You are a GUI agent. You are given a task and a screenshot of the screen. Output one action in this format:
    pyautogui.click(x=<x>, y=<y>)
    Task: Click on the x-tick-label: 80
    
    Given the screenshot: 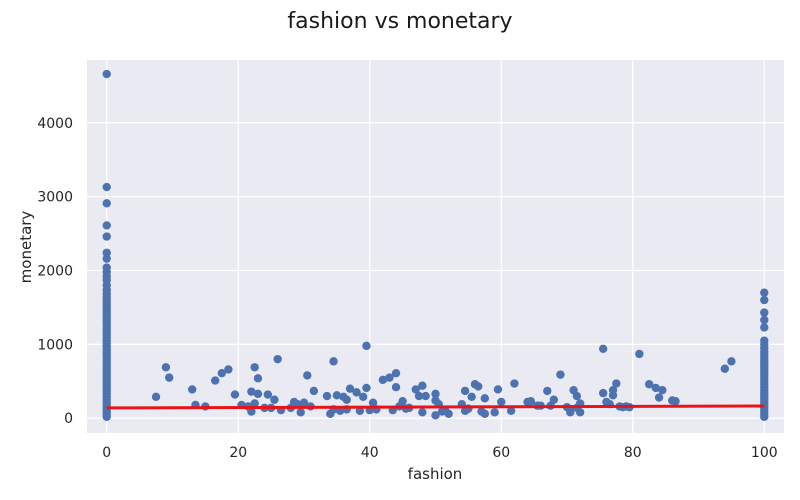 What is the action you would take?
    pyautogui.click(x=633, y=453)
    